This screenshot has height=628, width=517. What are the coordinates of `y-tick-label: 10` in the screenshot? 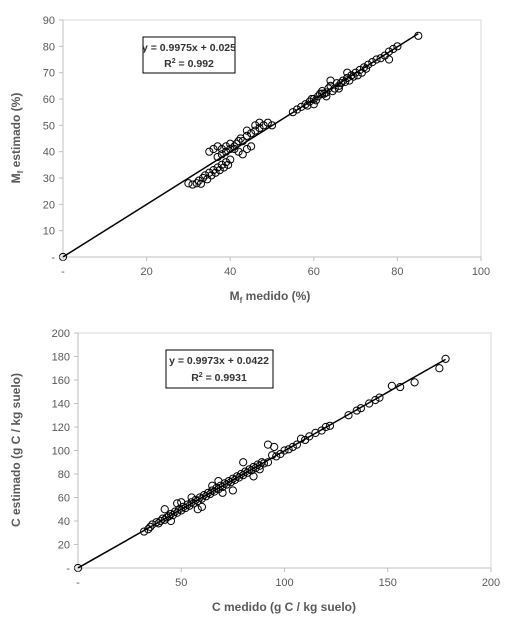 It's located at (49, 232).